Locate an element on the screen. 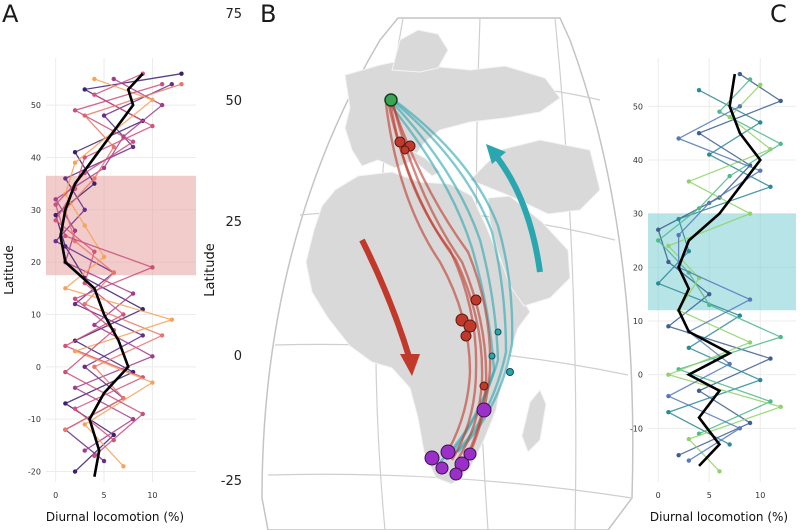 This screenshot has height=530, width=800. map-lat-tick: 0 is located at coordinates (238, 356).